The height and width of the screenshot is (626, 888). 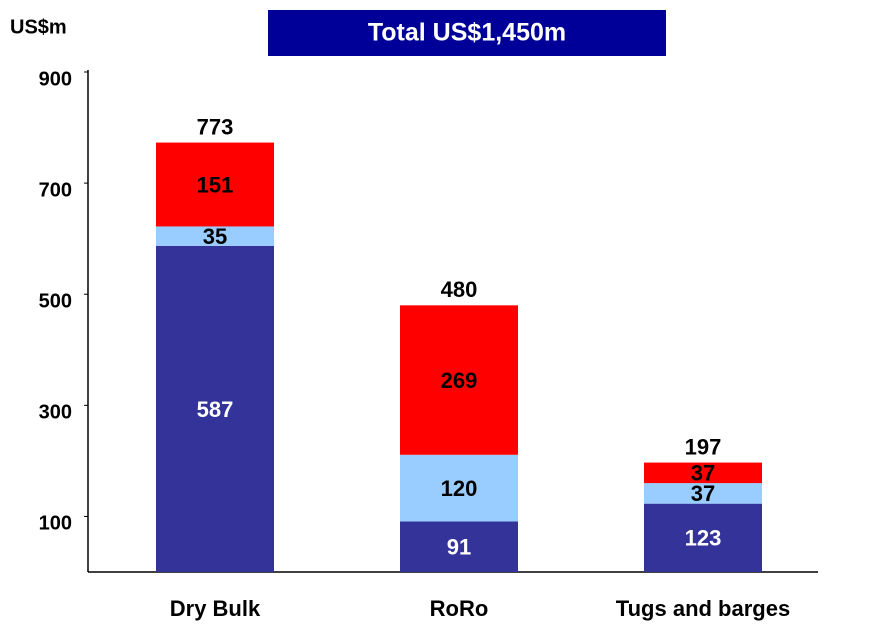 I want to click on value-label: 91, so click(x=459, y=547).